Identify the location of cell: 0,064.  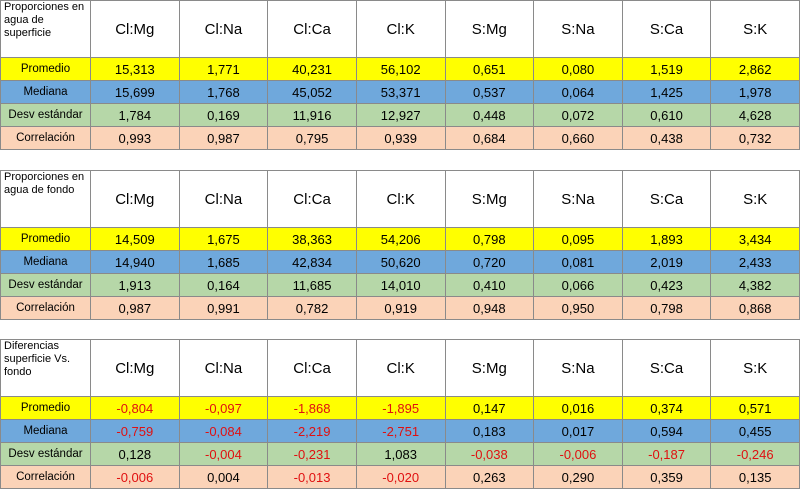
(578, 92).